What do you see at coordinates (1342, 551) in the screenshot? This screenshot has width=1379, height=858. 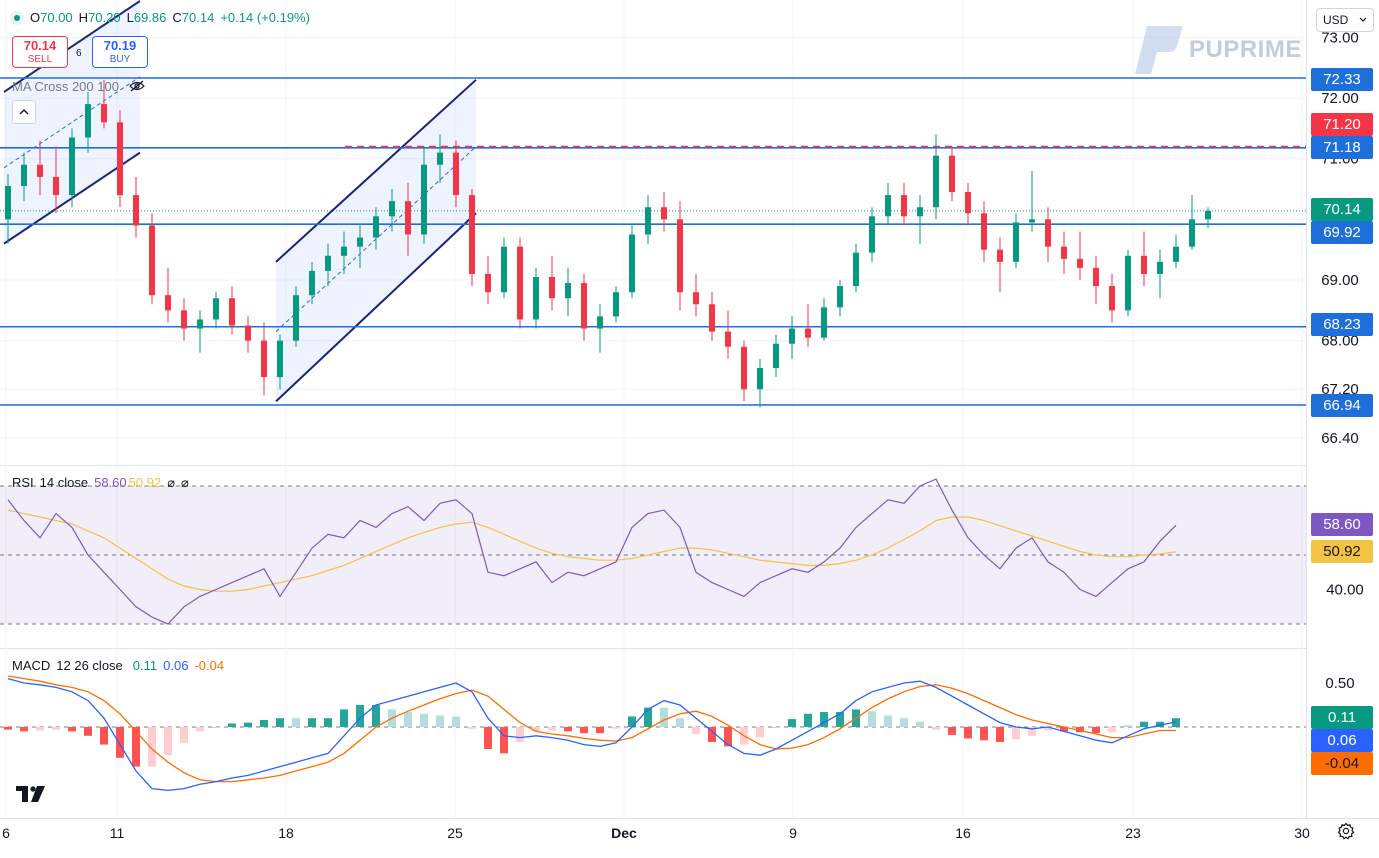 I see `rsi-ma-axis-tag-bg` at bounding box center [1342, 551].